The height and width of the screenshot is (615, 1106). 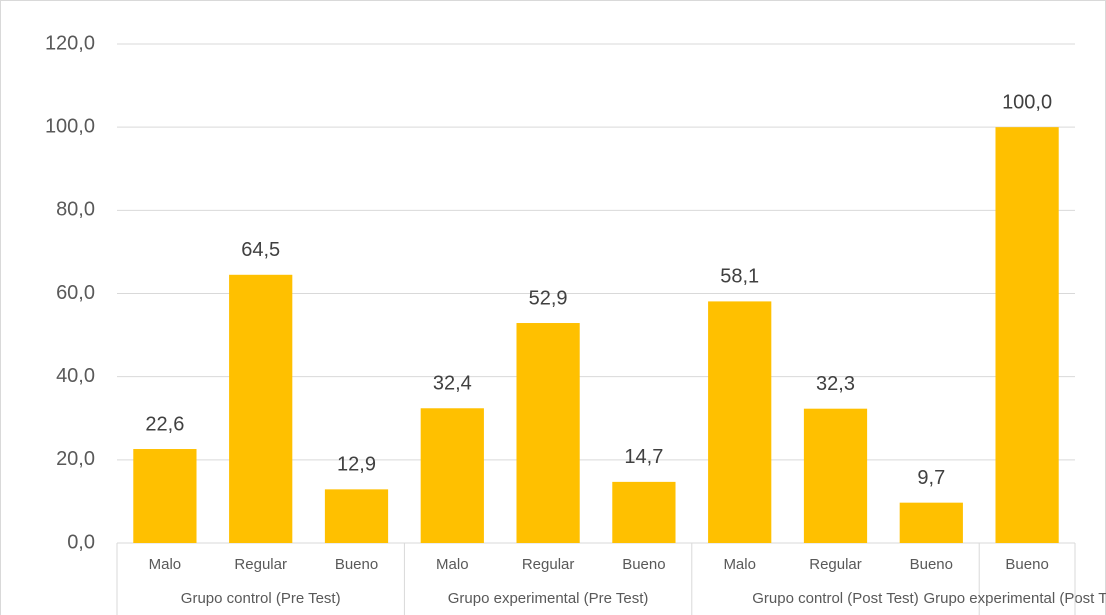 What do you see at coordinates (75, 459) in the screenshot?
I see `y-tick-label: 20,0` at bounding box center [75, 459].